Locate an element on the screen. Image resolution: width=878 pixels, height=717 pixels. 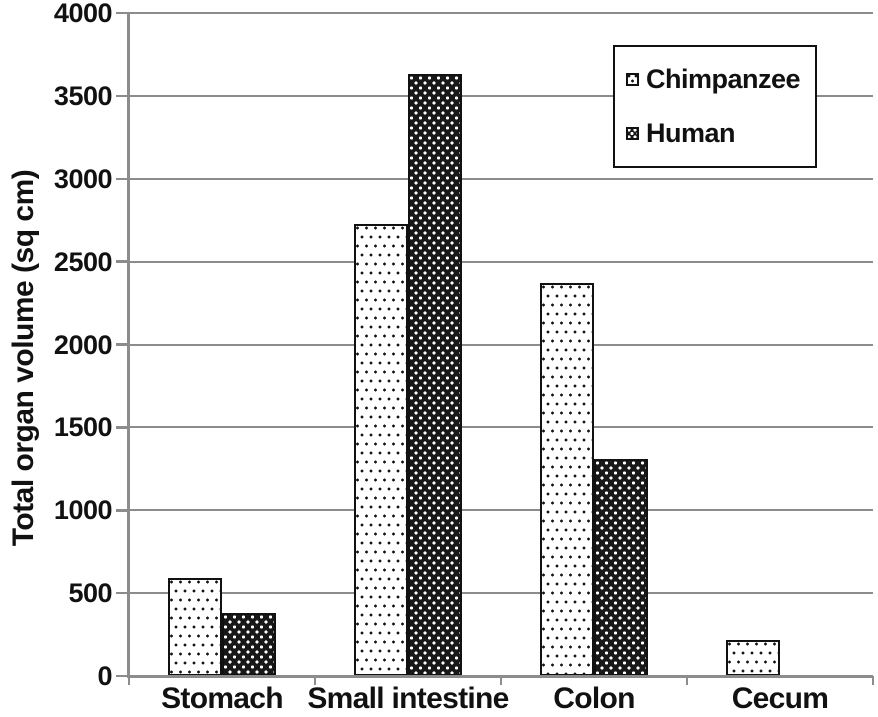
y-tick-label-1000: 1000 is located at coordinates (83, 510).